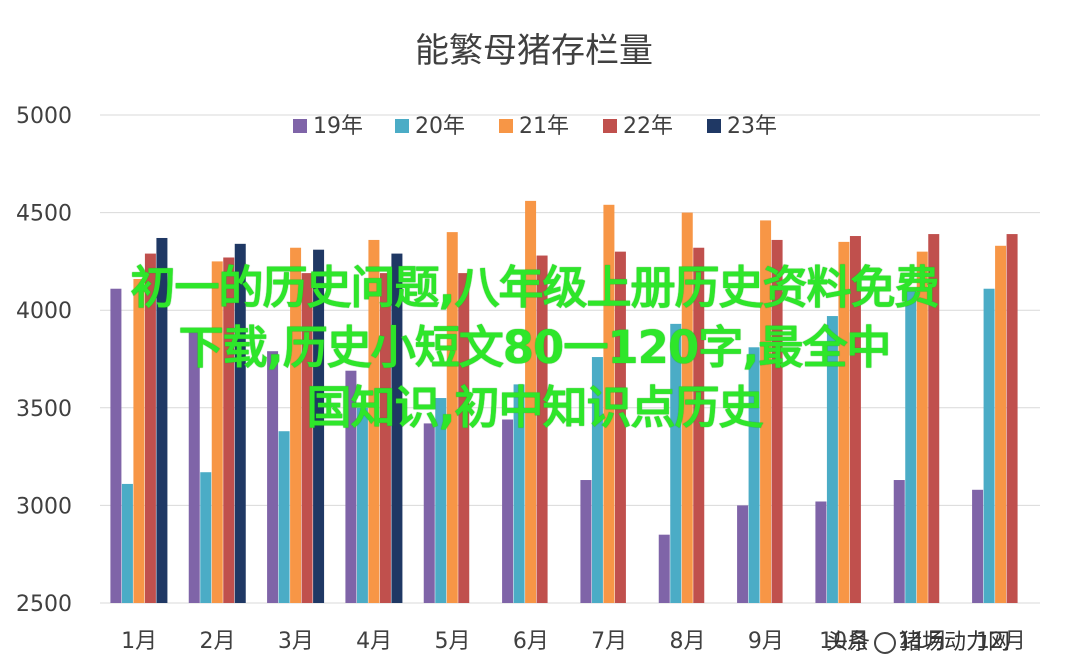 Image resolution: width=1069 pixels, height=671 pixels. I want to click on x-tick-label: 7月, so click(609, 641).